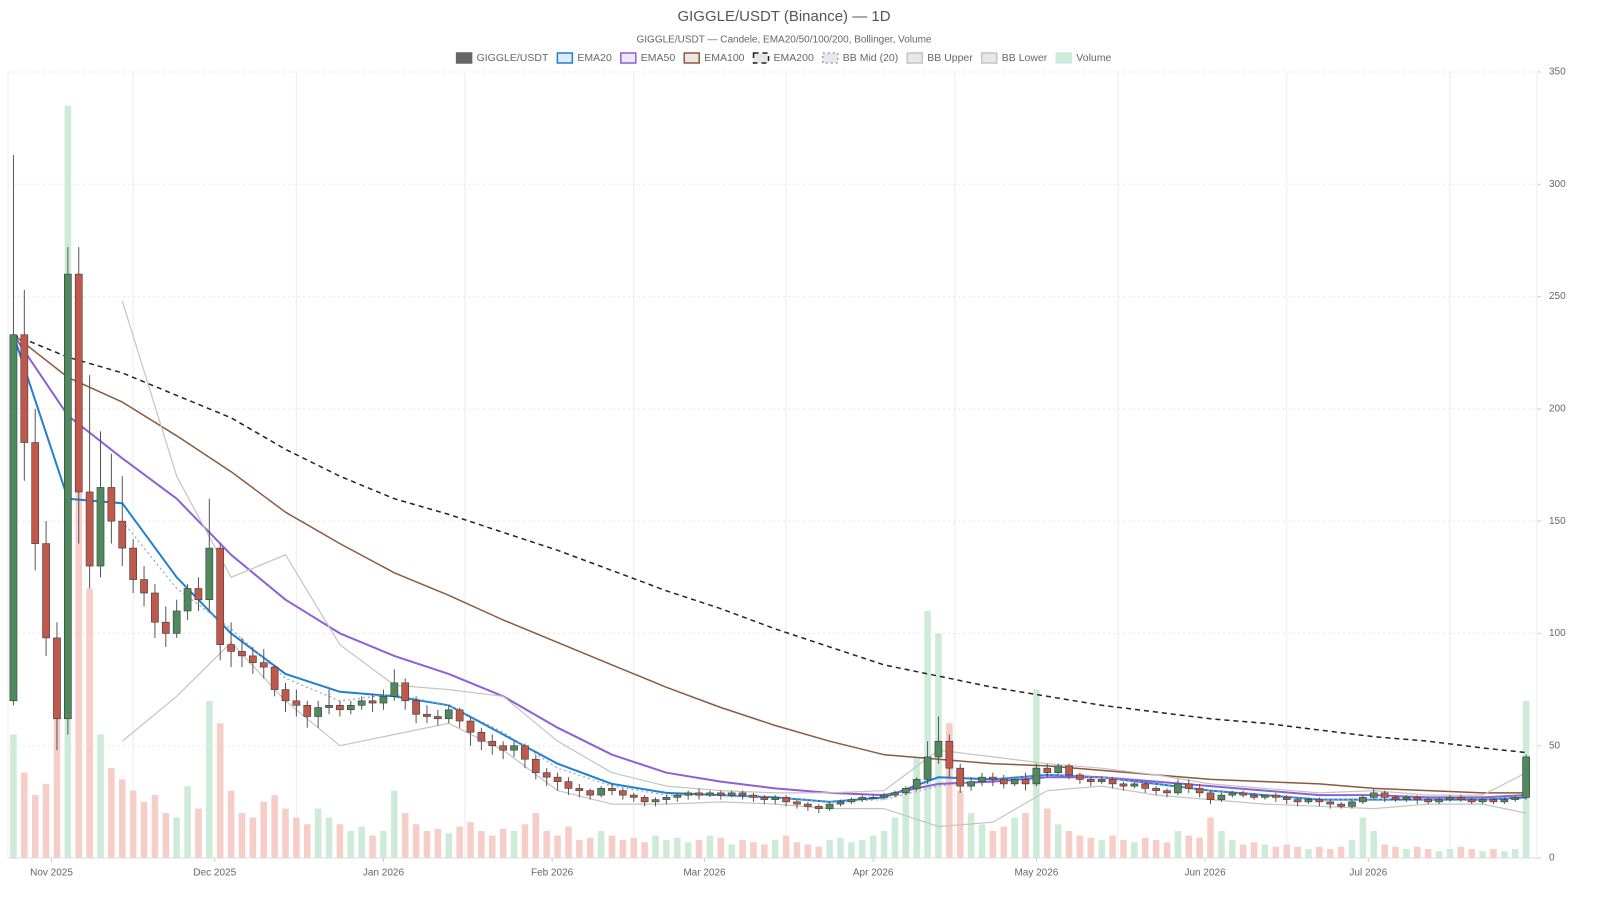  I want to click on legend-label: EMA20, so click(594, 58).